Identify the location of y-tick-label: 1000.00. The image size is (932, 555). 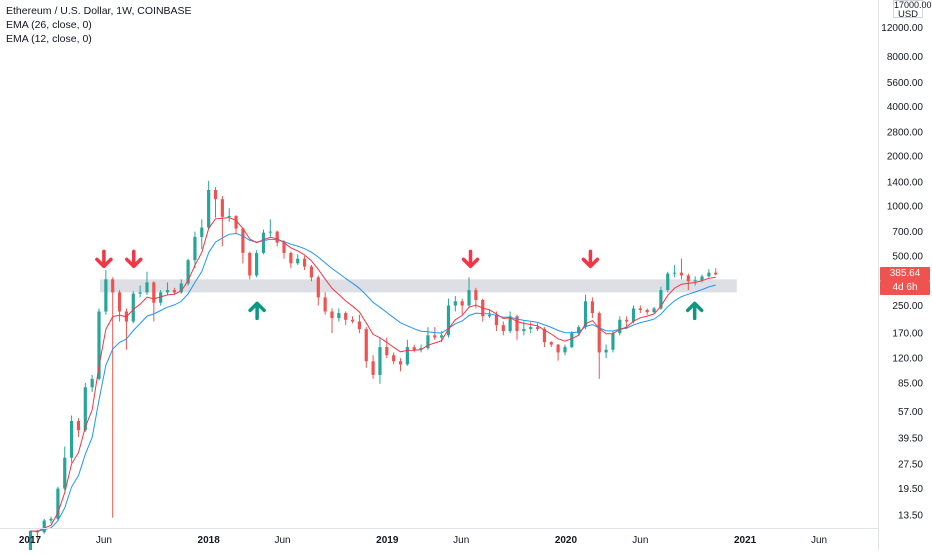
(905, 207).